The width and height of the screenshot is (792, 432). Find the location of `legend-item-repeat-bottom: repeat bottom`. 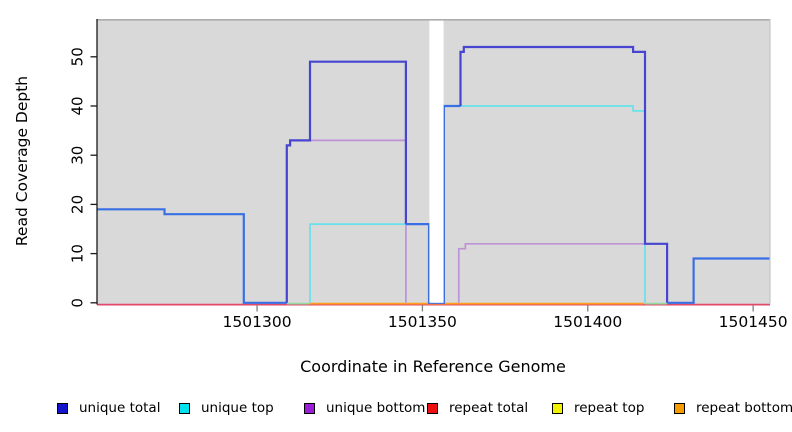

legend-item-repeat-bottom: repeat bottom is located at coordinates (733, 408).